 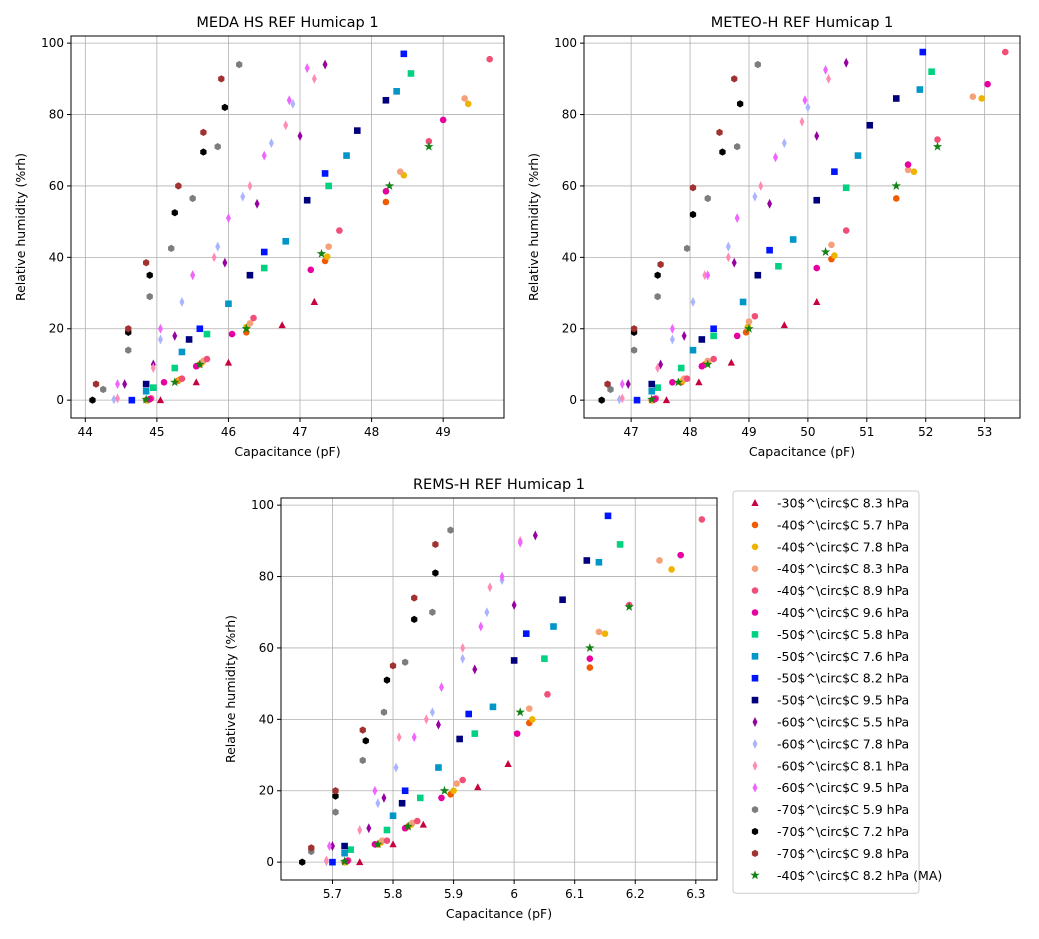 I want to click on legend-label: -60$^\circ$C 9.5 hPa, so click(x=843, y=787).